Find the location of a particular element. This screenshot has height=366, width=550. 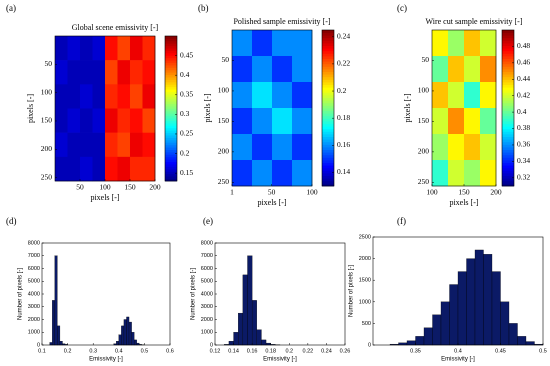

x-tick-label: 0.14 is located at coordinates (233, 351).